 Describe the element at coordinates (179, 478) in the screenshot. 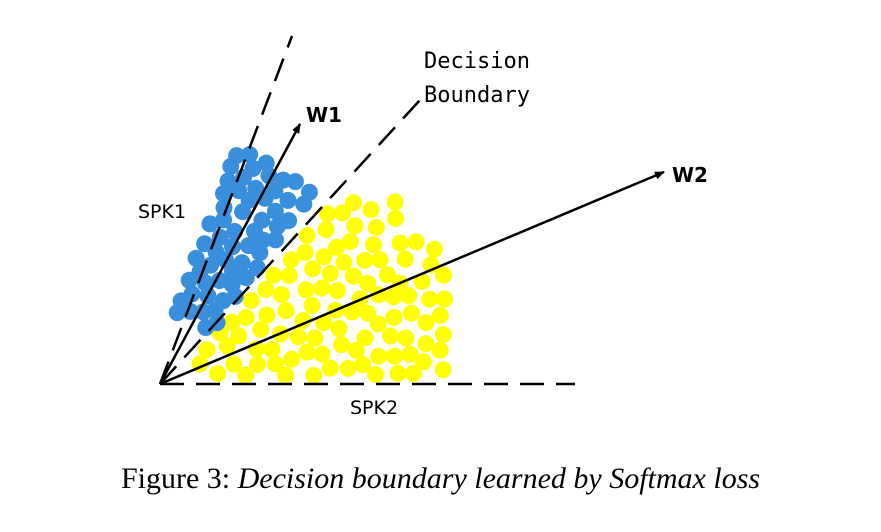

I see `caption-prefix: Figure 3:` at that location.